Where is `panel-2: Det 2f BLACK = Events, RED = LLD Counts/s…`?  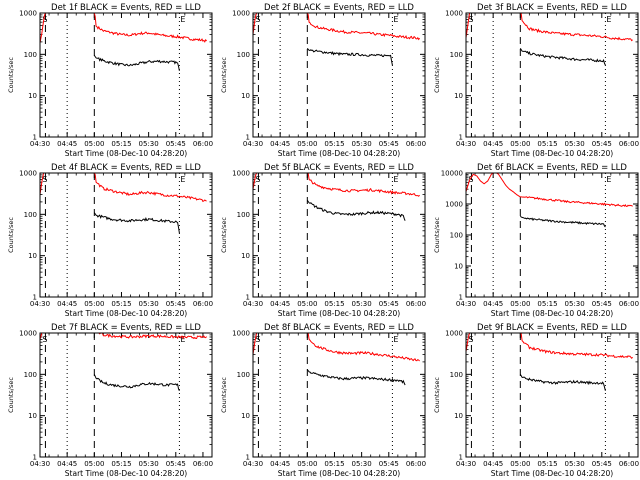
panel-2: Det 2f BLACK = Events, RED = LLD Counts/s… is located at coordinates (323, 80).